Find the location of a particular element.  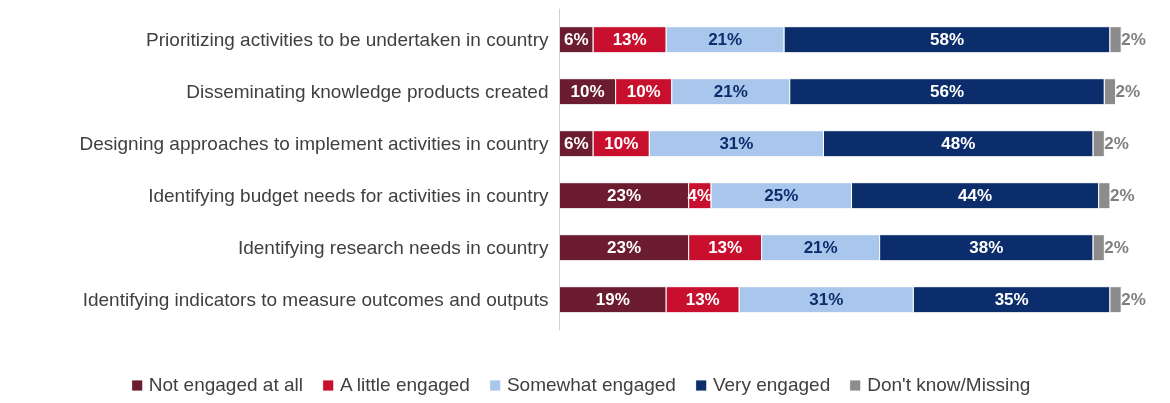

legend-label: Very engaged is located at coordinates (771, 385).